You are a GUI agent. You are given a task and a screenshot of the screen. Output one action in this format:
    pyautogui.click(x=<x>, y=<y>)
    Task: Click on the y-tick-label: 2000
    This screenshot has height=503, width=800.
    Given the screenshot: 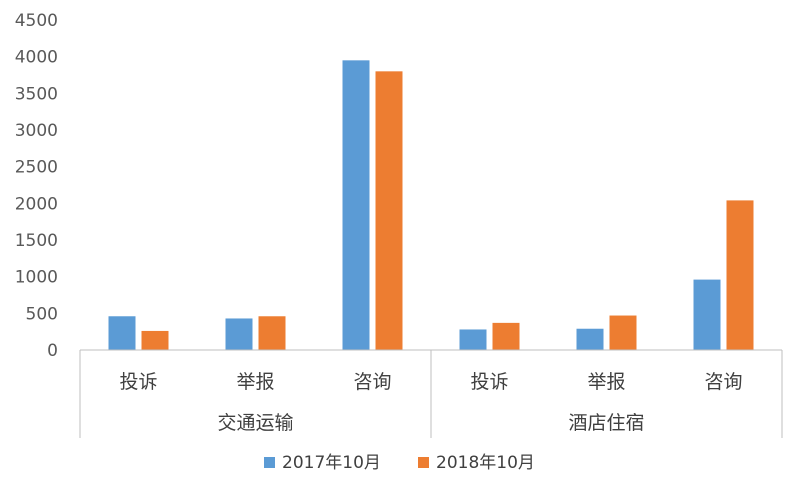 What is the action you would take?
    pyautogui.click(x=36, y=204)
    